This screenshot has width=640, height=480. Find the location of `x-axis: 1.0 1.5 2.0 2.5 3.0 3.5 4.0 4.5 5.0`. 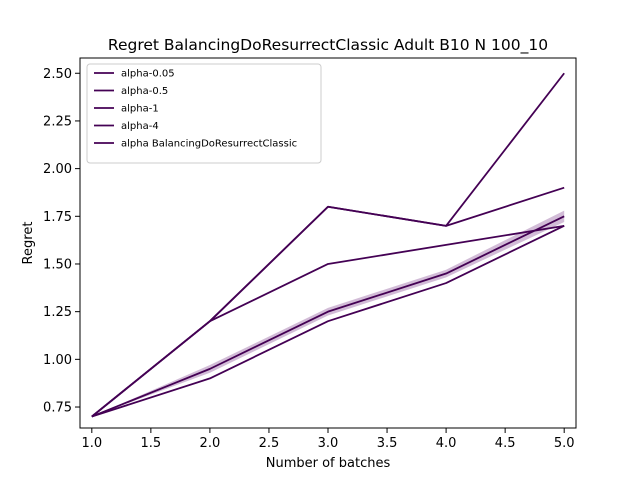

x-axis: 1.0 1.5 2.0 2.5 3.0 3.5 4.0 4.5 5.0 is located at coordinates (328, 439).